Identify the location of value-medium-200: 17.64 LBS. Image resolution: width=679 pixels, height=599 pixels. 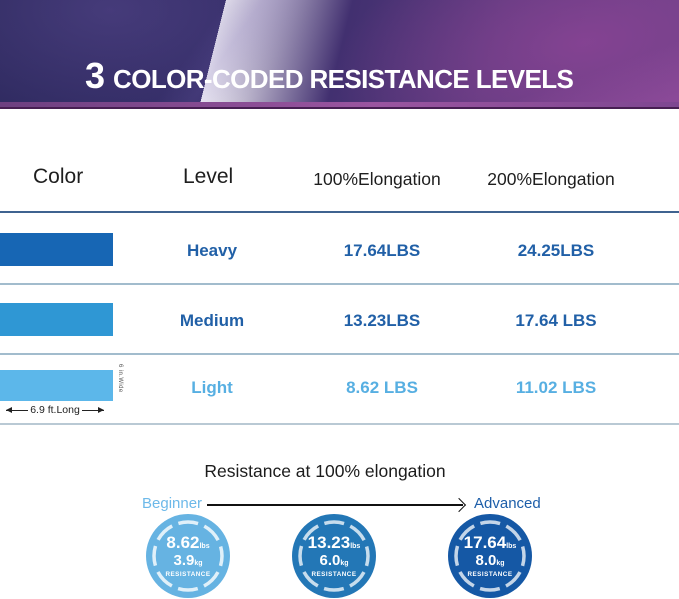
(556, 320).